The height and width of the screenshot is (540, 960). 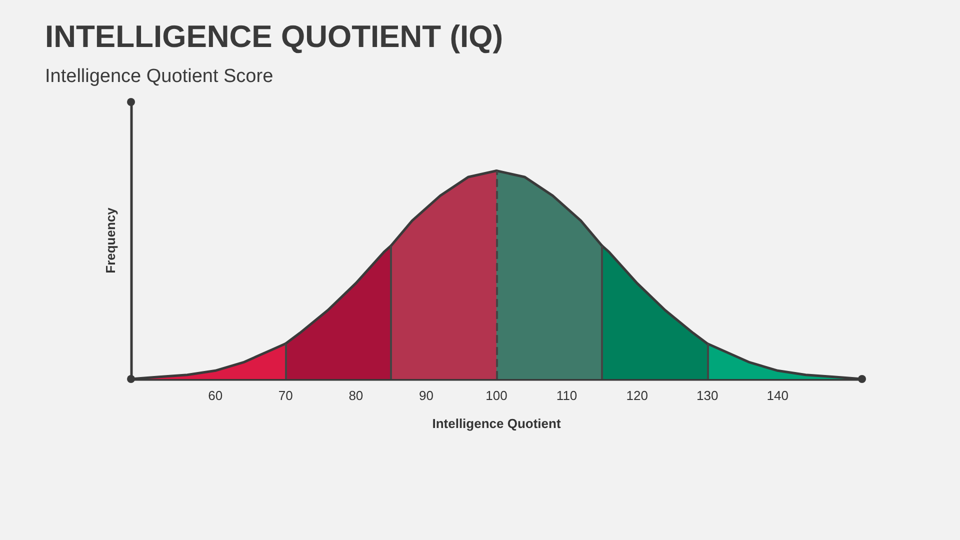 What do you see at coordinates (159, 76) in the screenshot?
I see `chart-subtitle: Intelligence Quotient Score` at bounding box center [159, 76].